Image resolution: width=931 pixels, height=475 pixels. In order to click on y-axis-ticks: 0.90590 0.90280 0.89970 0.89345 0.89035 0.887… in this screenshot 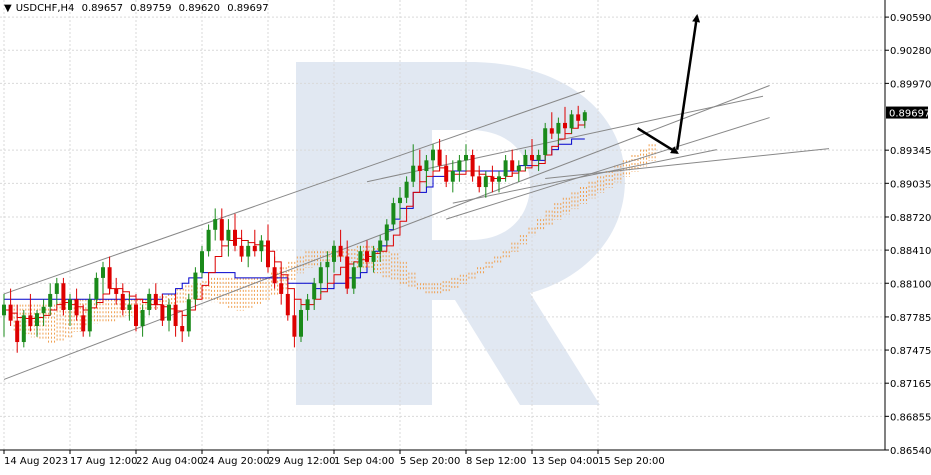, I will do `click(908, 235)`.